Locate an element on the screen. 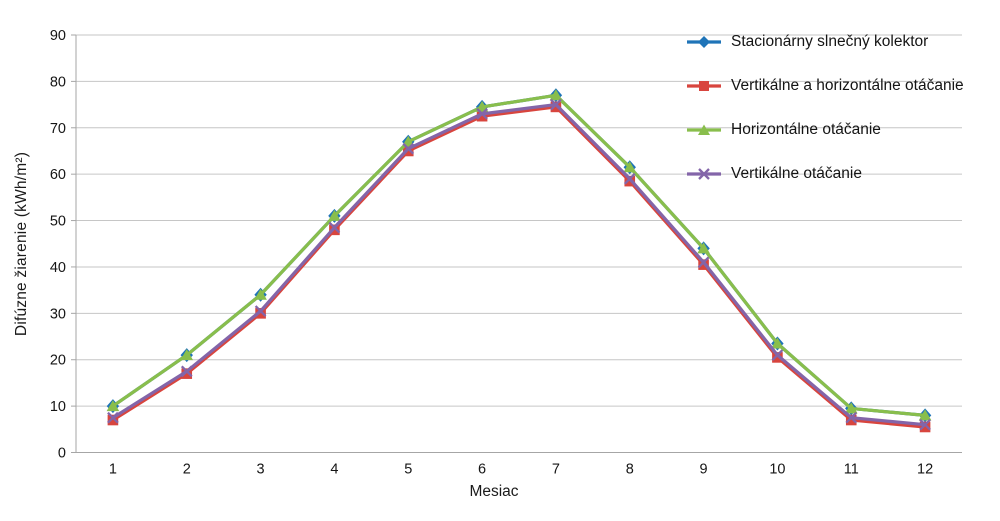 The width and height of the screenshot is (1000, 521). legend-item-0: Stacionárny slnečný kolektor is located at coordinates (807, 42).